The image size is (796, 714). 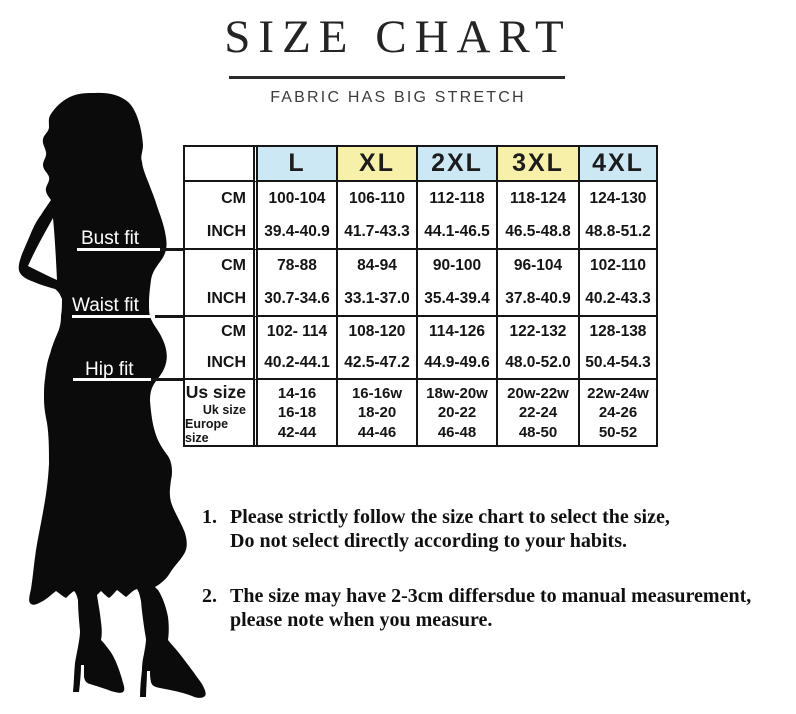 What do you see at coordinates (170, 316) in the screenshot?
I see `waist-leader-line-black` at bounding box center [170, 316].